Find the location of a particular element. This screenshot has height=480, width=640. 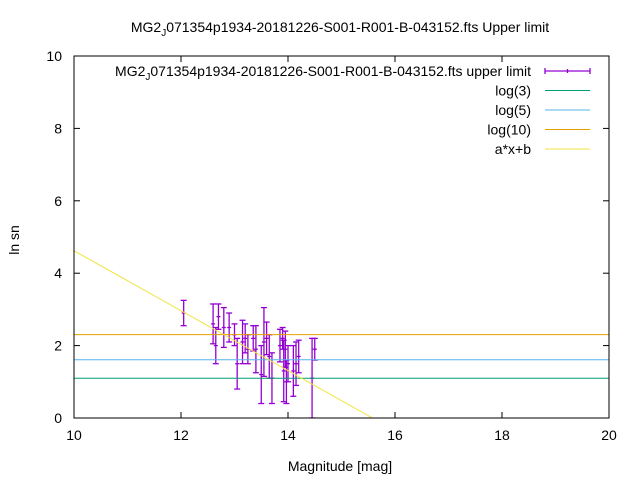

y-axis-label: ln sn is located at coordinates (14, 240).